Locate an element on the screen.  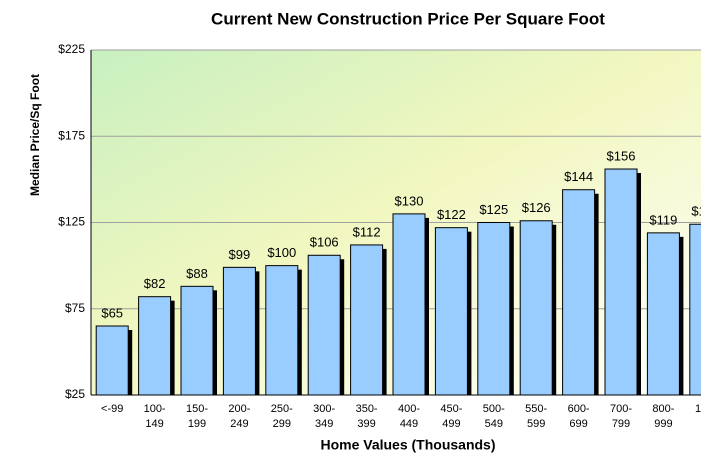
value-label: $122 is located at coordinates (451, 214).